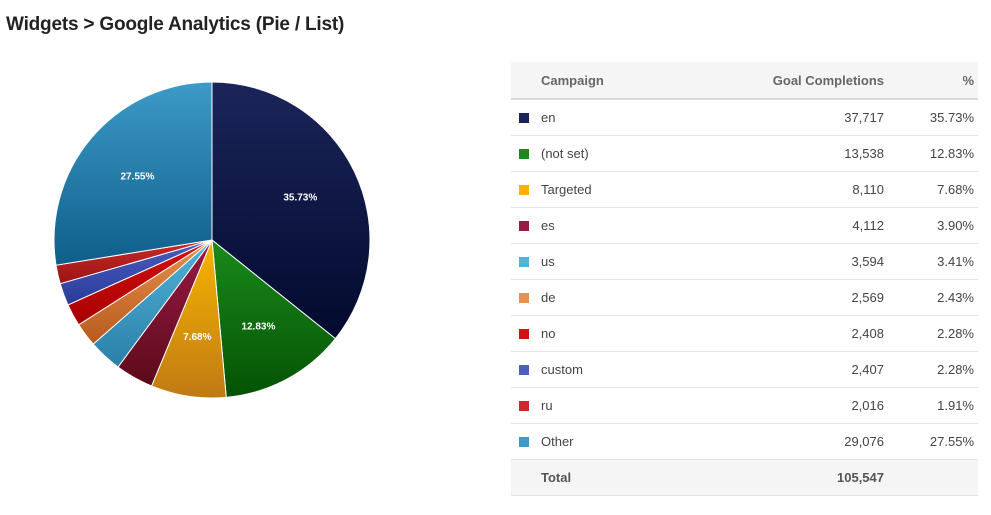 Image resolution: width=991 pixels, height=515 pixels. What do you see at coordinates (784, 333) in the screenshot?
I see `goal-completions-cell: 2,408` at bounding box center [784, 333].